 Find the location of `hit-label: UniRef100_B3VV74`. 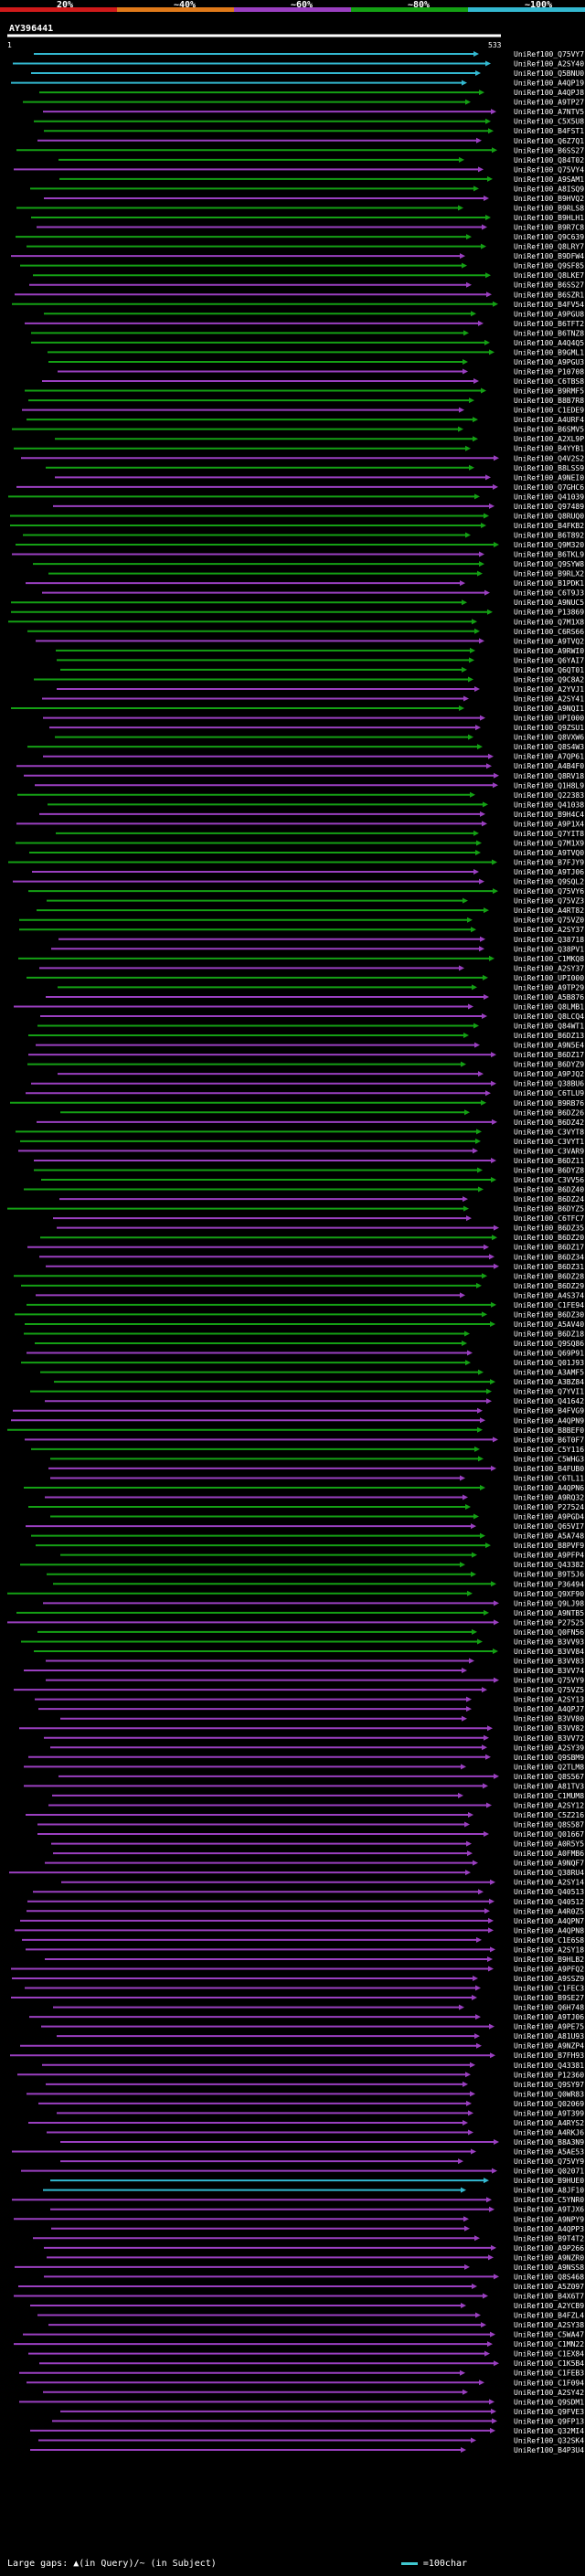

hit-label: UniRef100_B3VV74 is located at coordinates (549, 1671).